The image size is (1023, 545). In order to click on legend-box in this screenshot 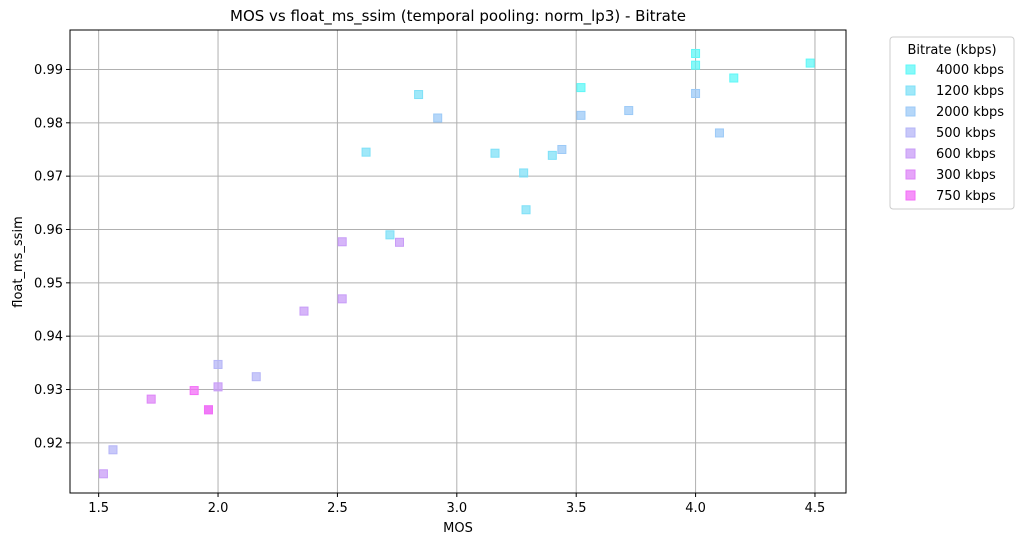, I will do `click(952, 123)`.